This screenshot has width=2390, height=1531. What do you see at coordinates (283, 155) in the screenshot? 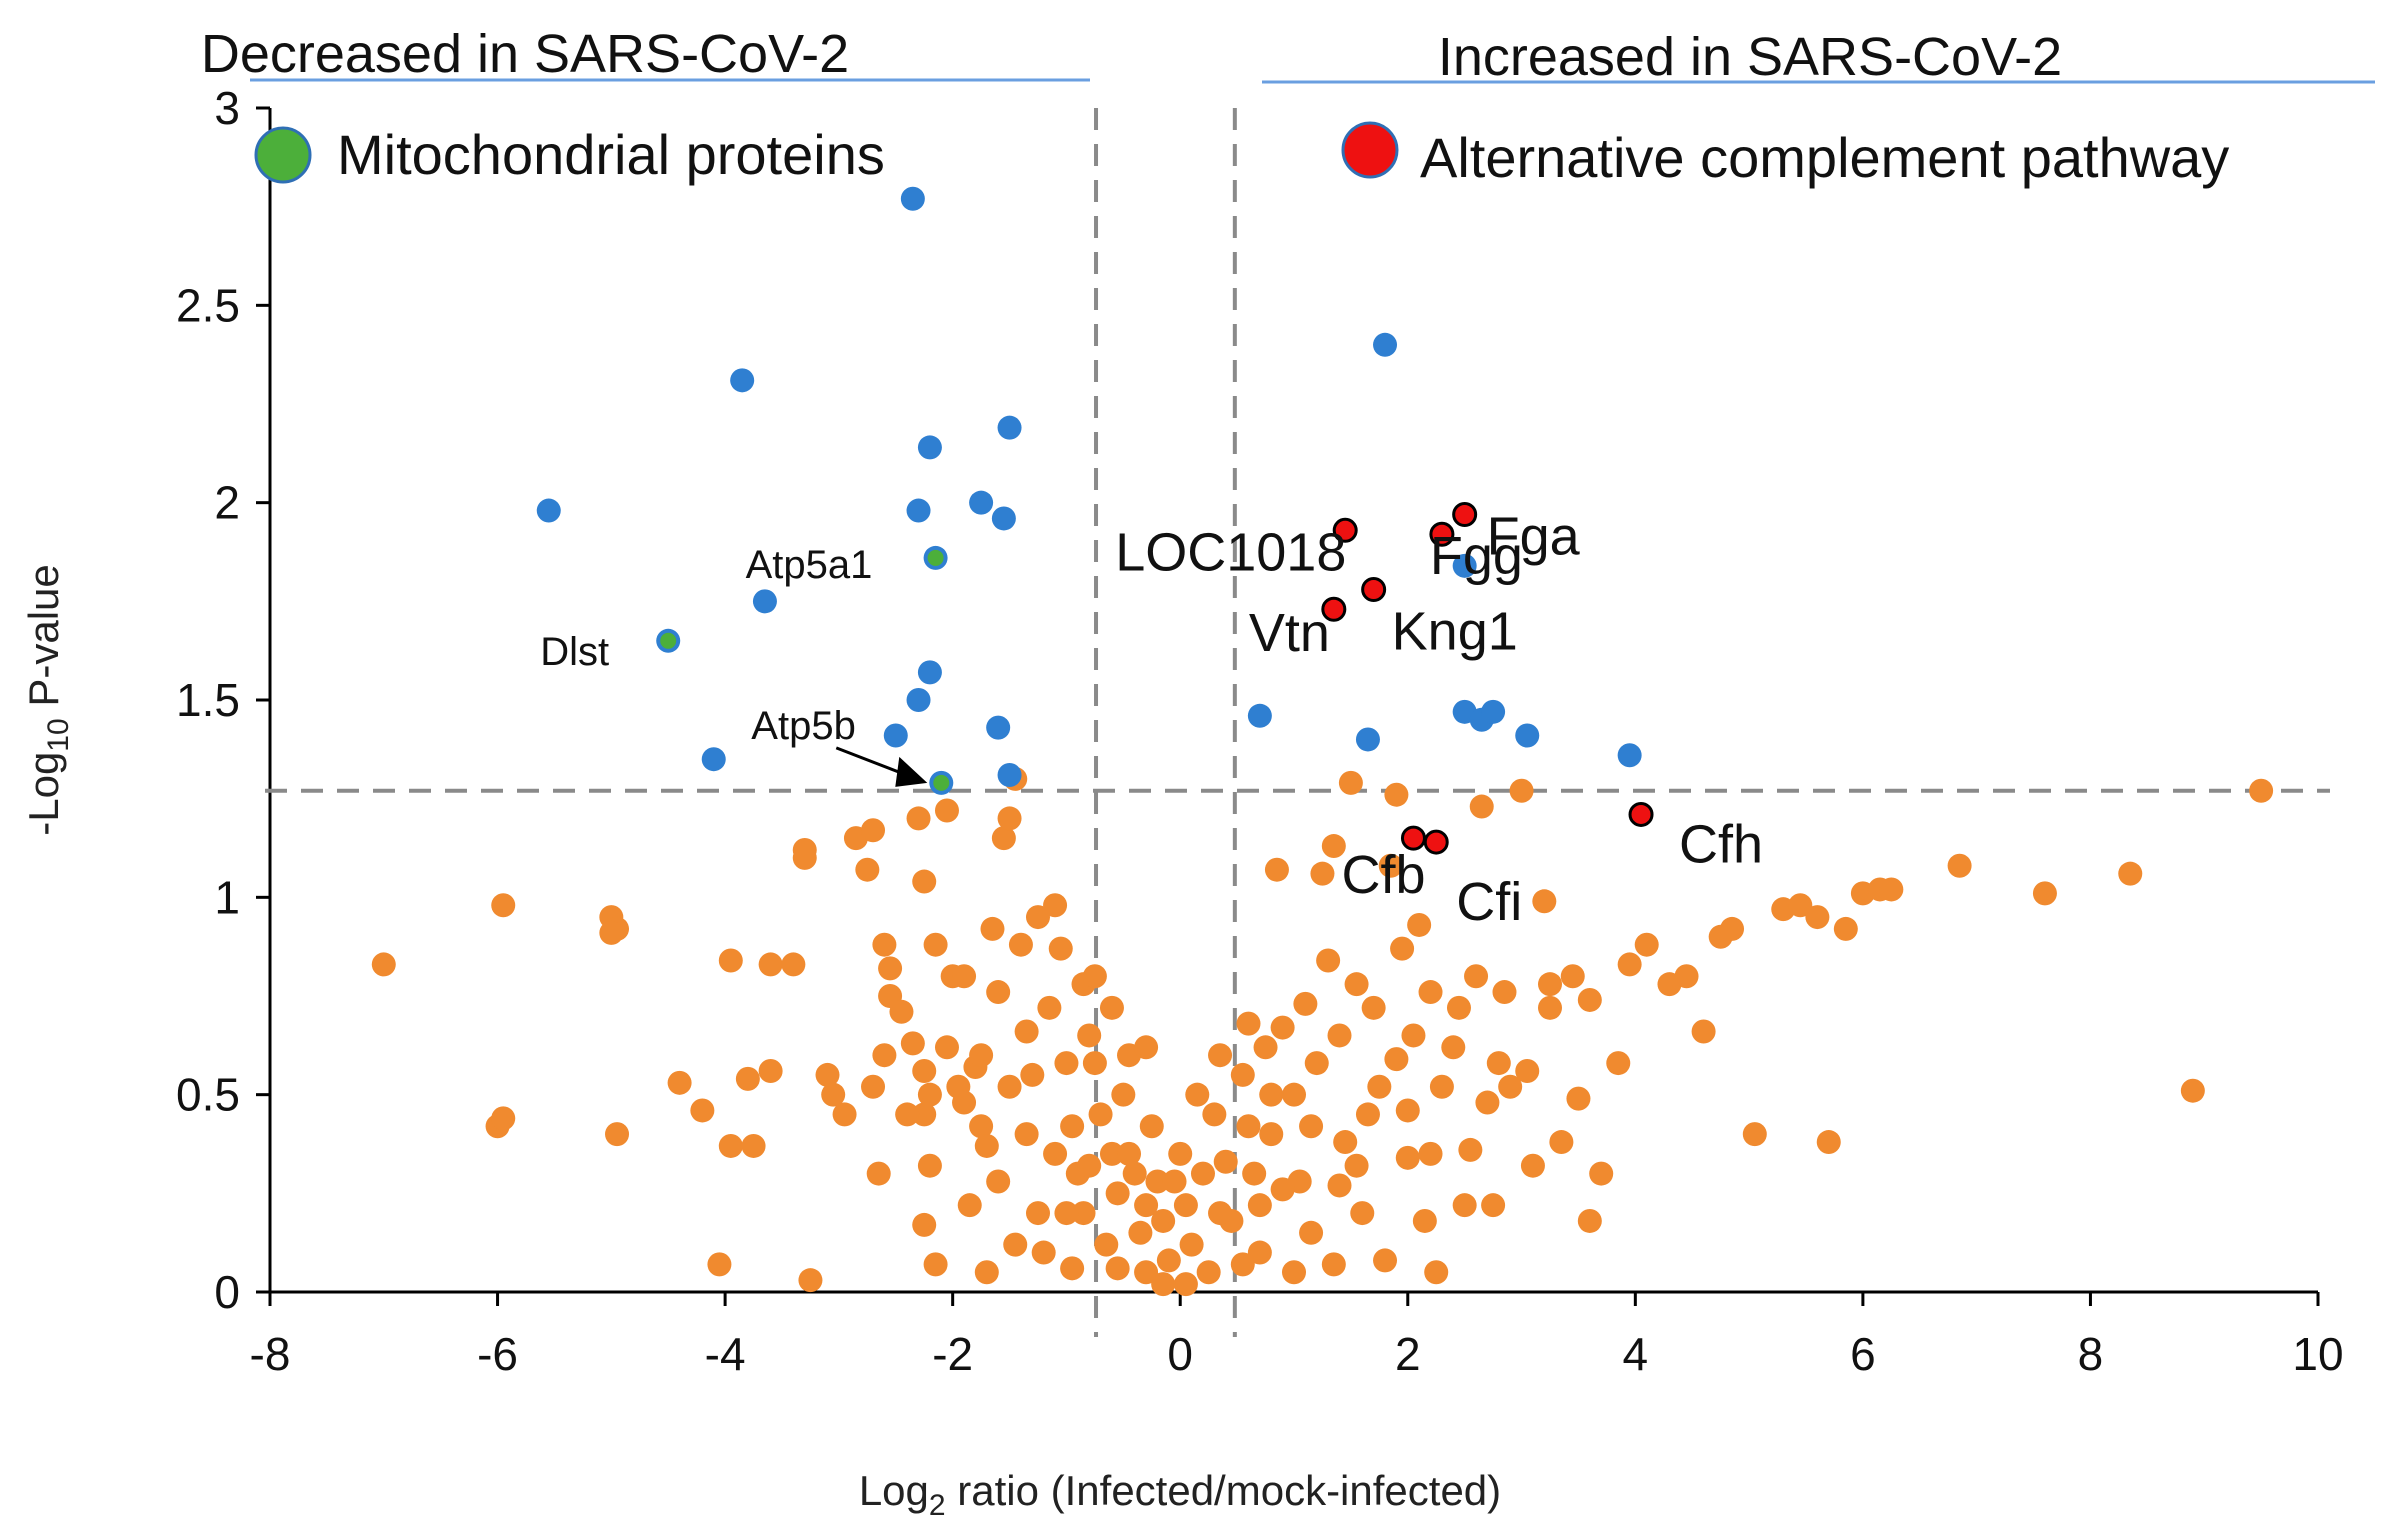
I see `legend-marker-mitochondrial` at bounding box center [283, 155].